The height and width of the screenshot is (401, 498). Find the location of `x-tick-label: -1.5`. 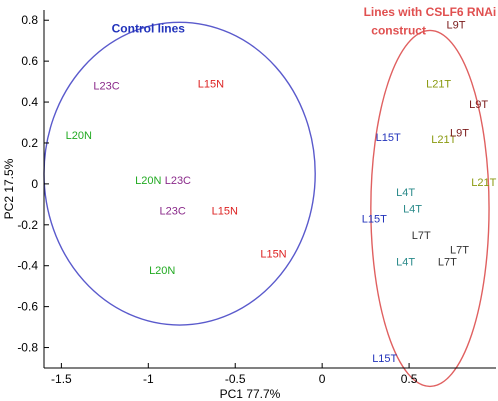

x-tick-label: -1.5 is located at coordinates (61, 379).